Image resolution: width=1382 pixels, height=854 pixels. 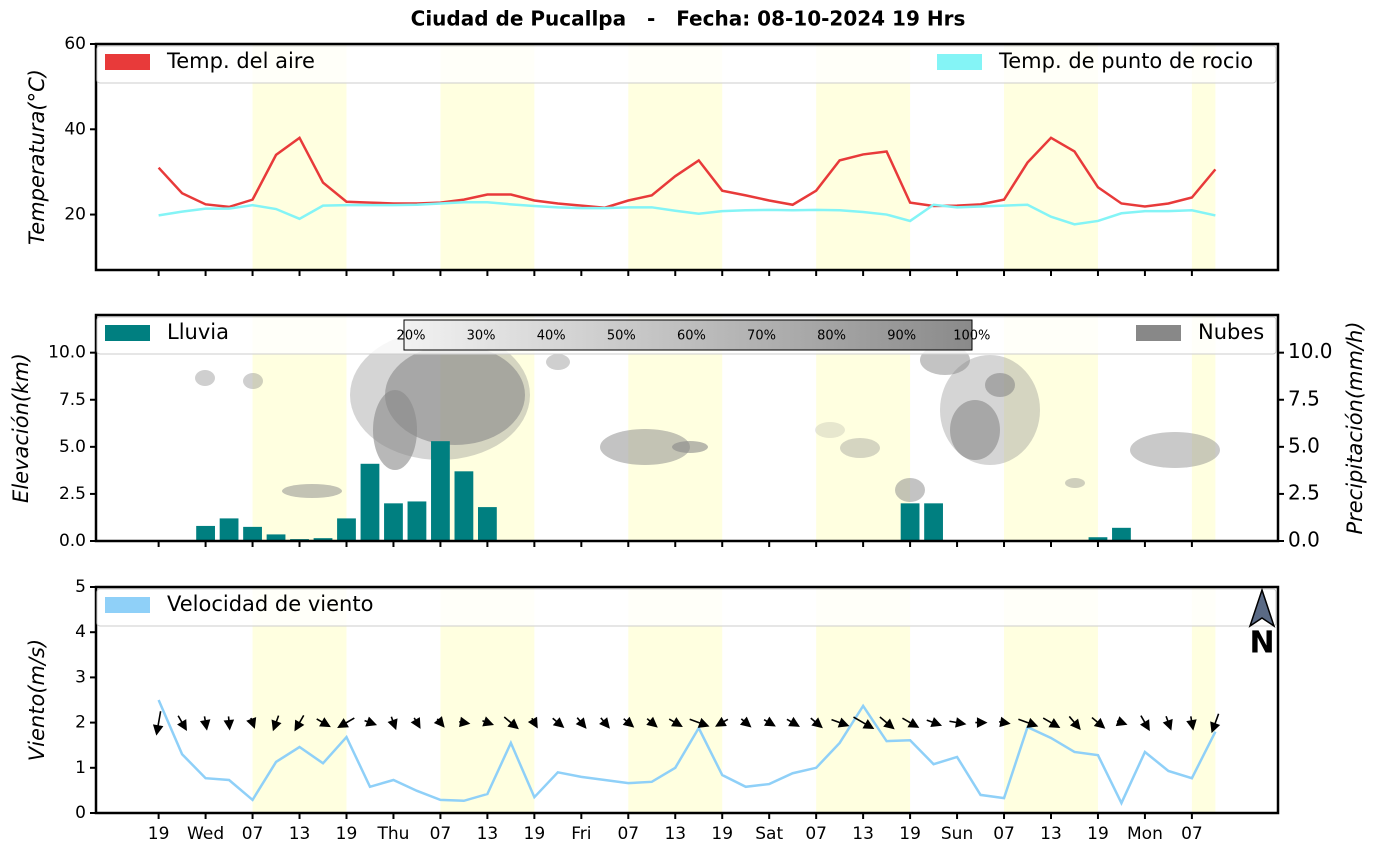 I want to click on colorbar-label: 90%, so click(x=901, y=336).